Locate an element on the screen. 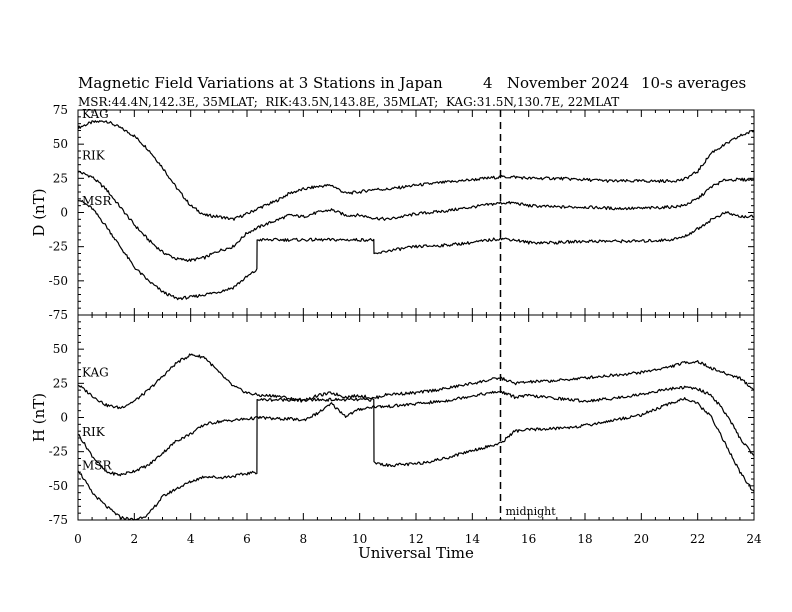 This screenshot has width=792, height=612. x-tick-label: 10 is located at coordinates (359, 539).